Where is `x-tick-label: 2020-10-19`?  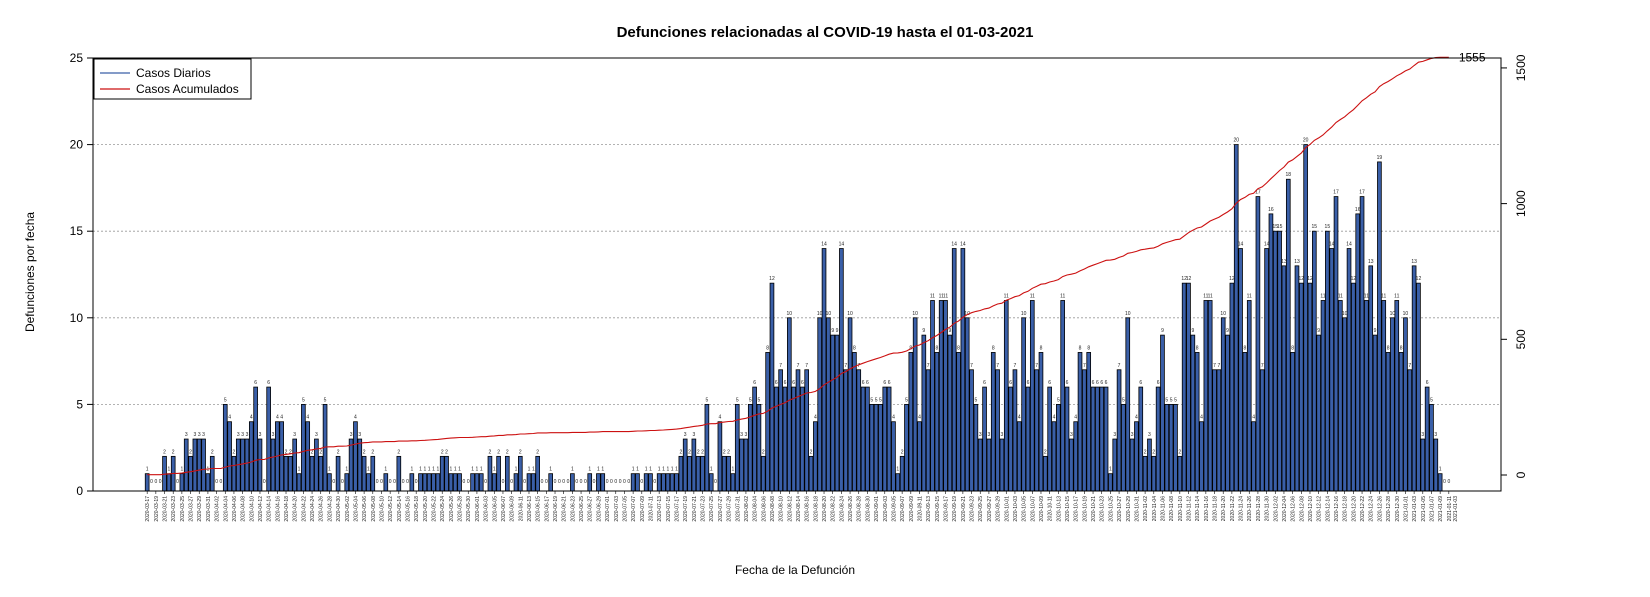
x-tick-label: 2020-10-19 is located at coordinates (1085, 509).